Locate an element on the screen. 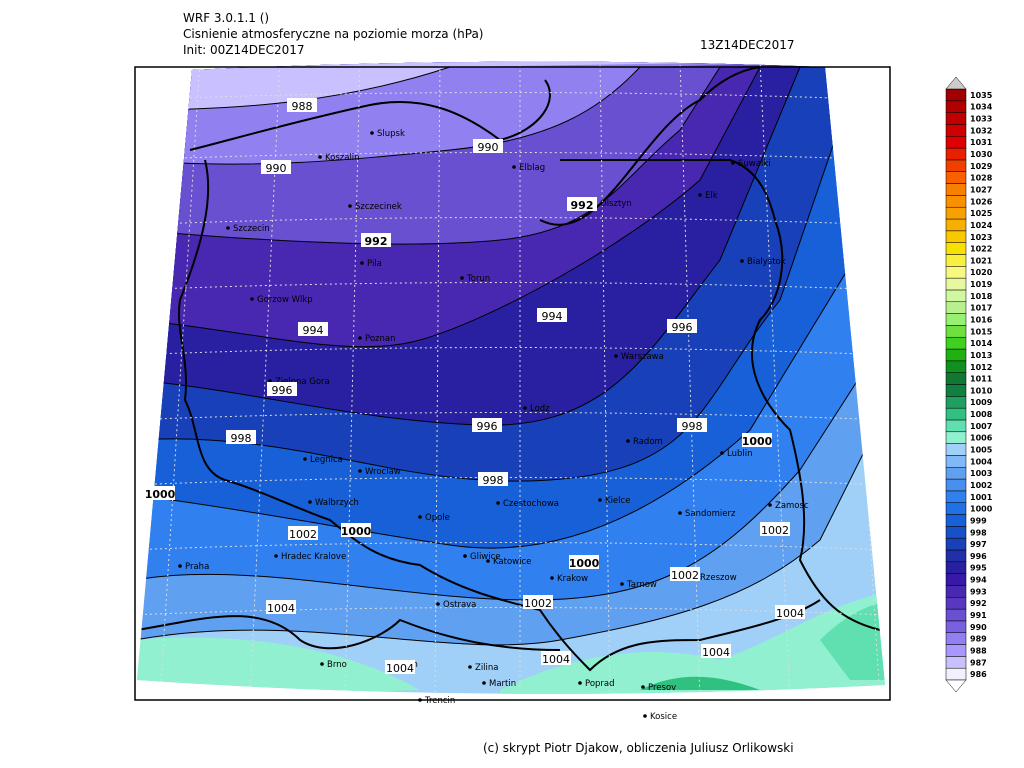 This screenshot has width=1024, height=768. colorbar-label: 1019 is located at coordinates (981, 284).